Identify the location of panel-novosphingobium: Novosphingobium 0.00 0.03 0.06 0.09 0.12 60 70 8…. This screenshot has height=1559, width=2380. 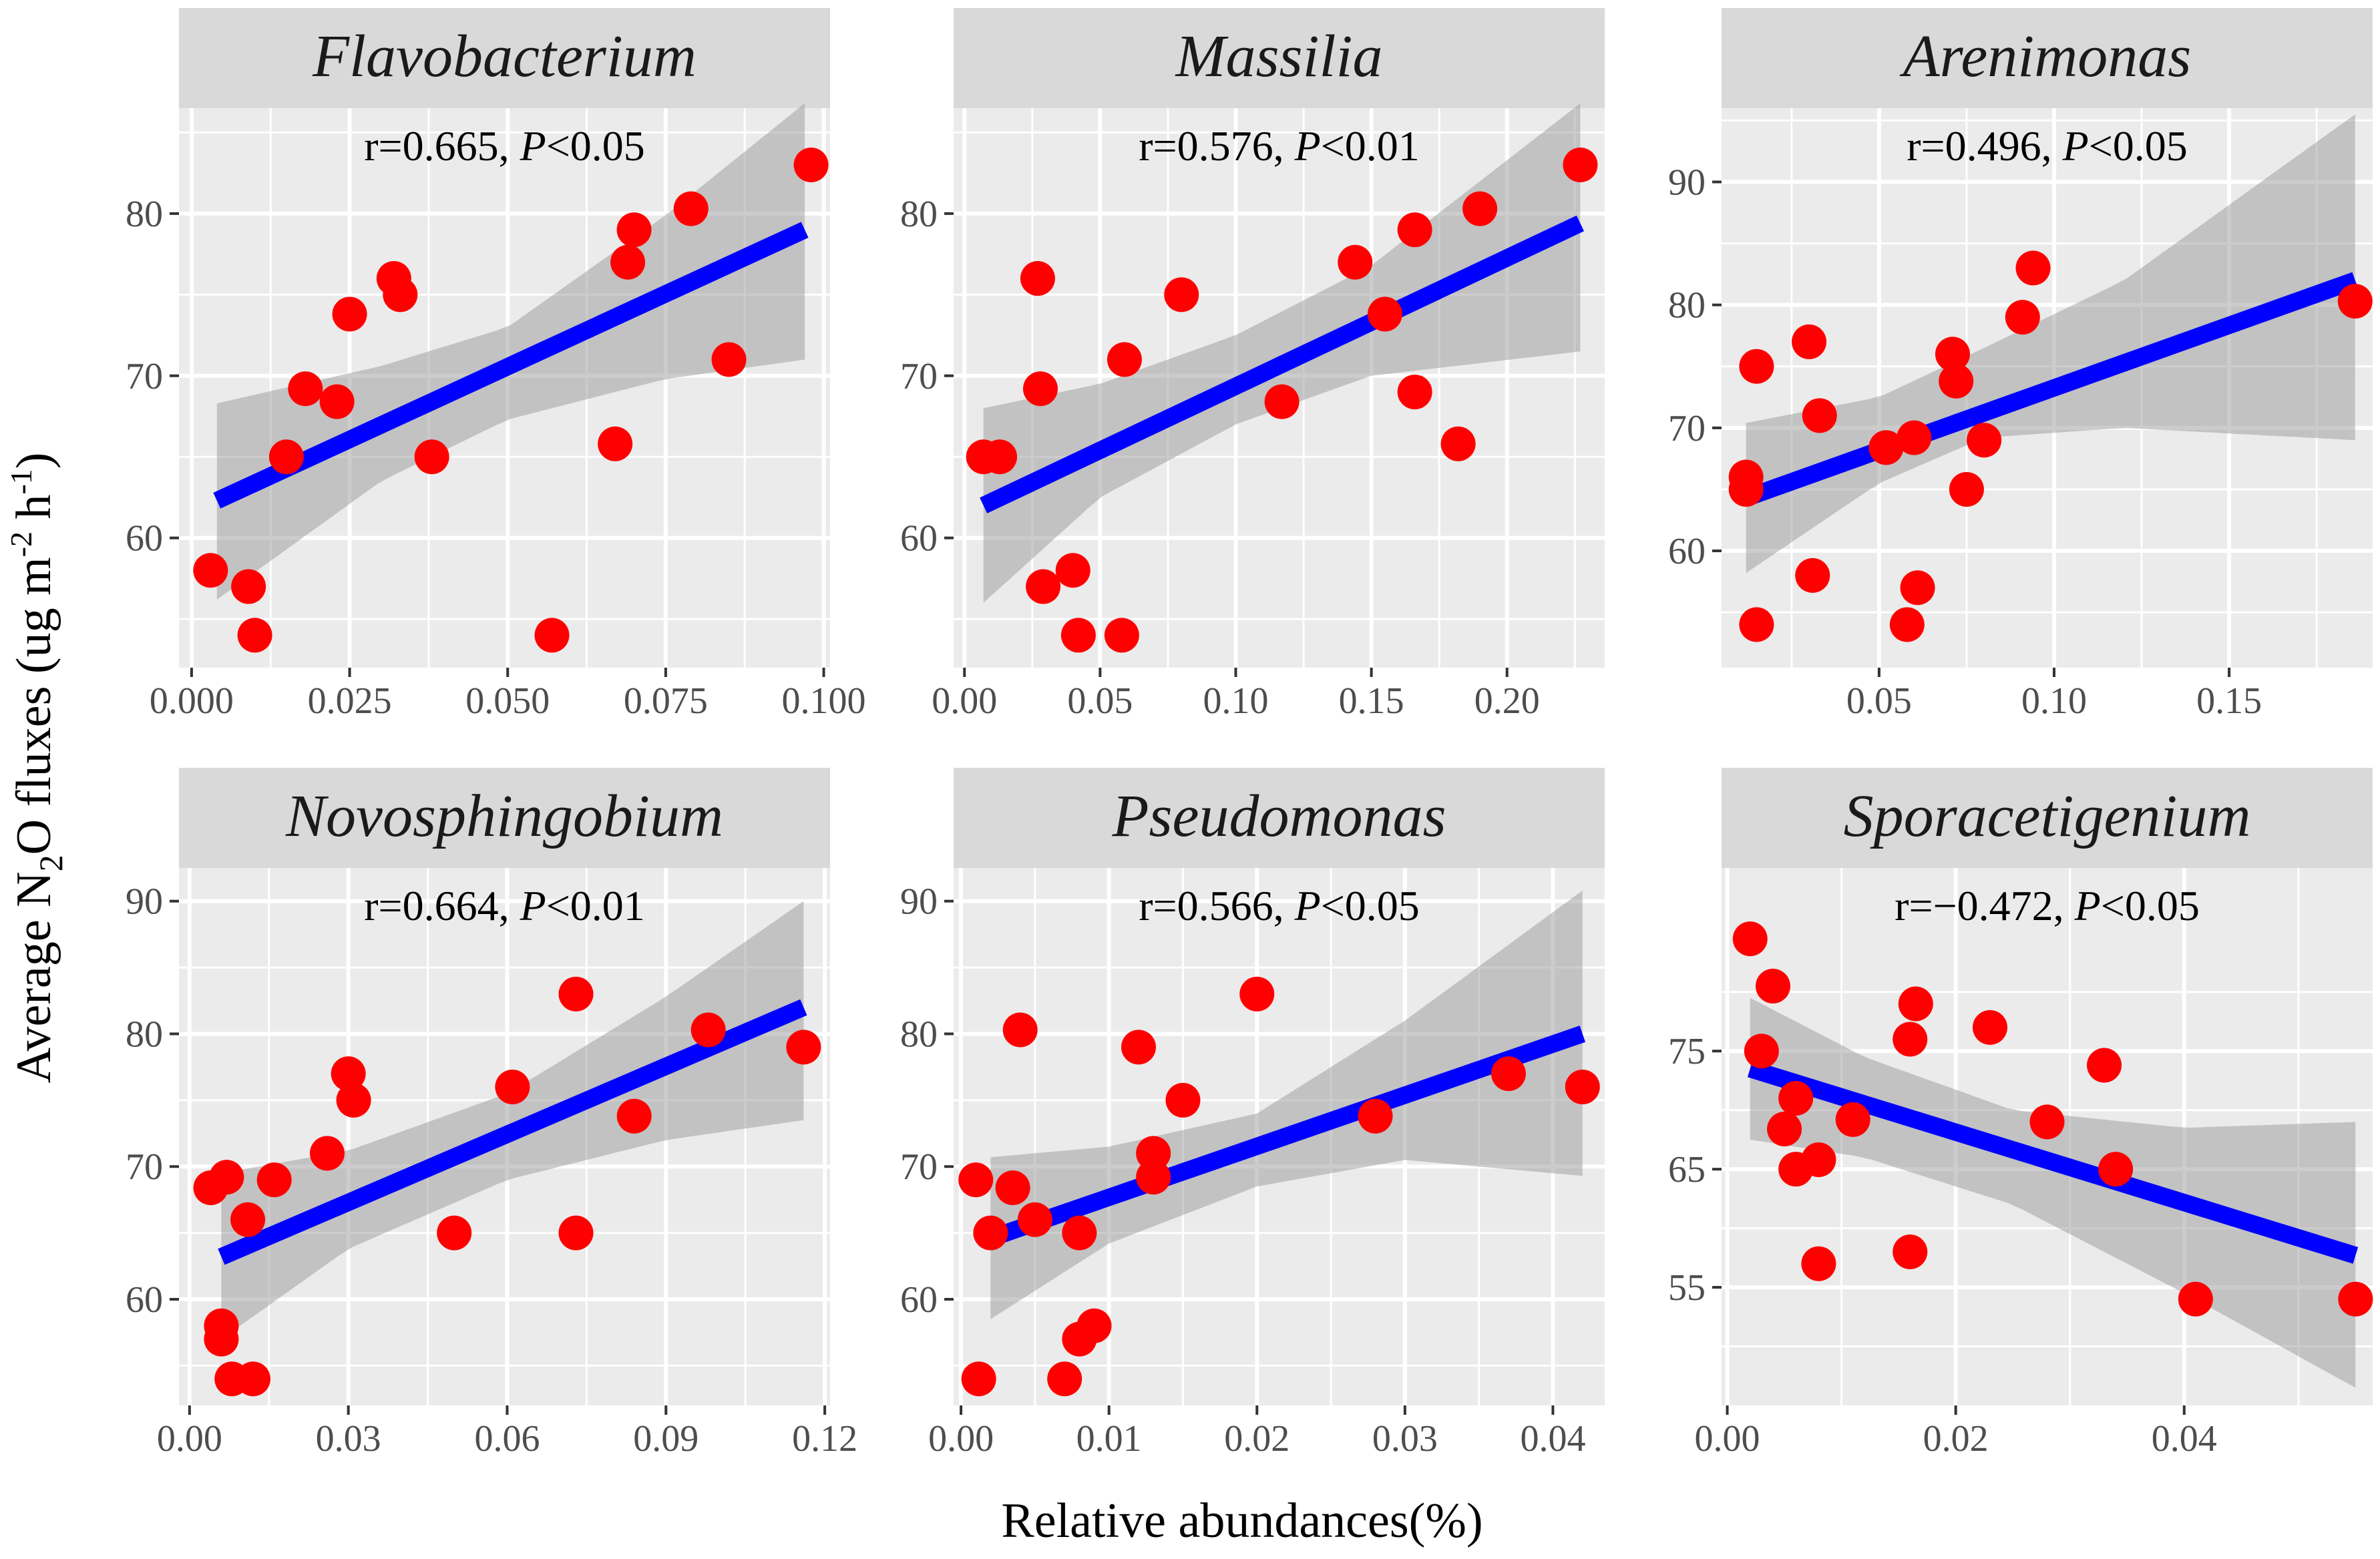
(491, 1114).